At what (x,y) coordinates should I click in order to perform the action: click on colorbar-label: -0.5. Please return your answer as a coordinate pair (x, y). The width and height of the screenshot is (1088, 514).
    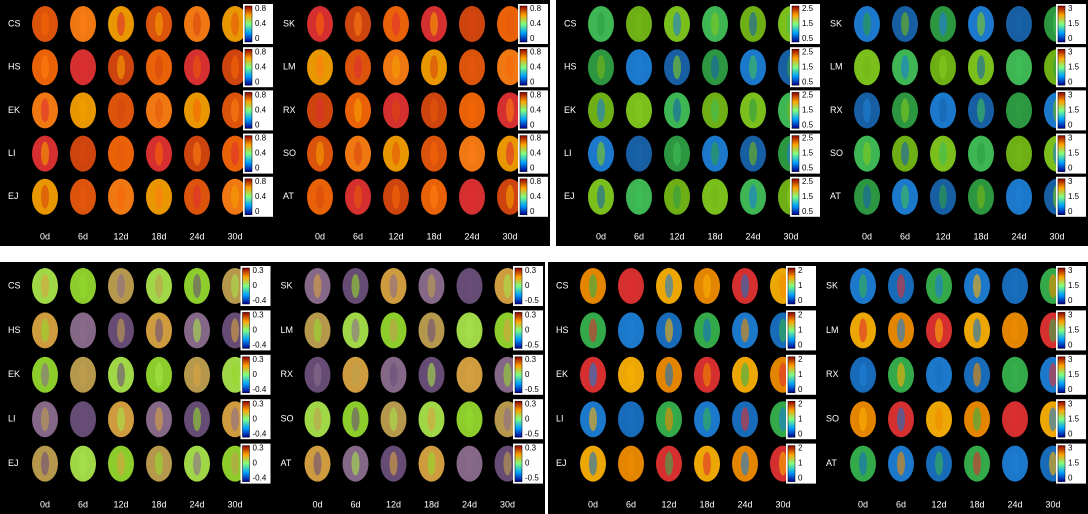
    Looking at the image, I should click on (532, 300).